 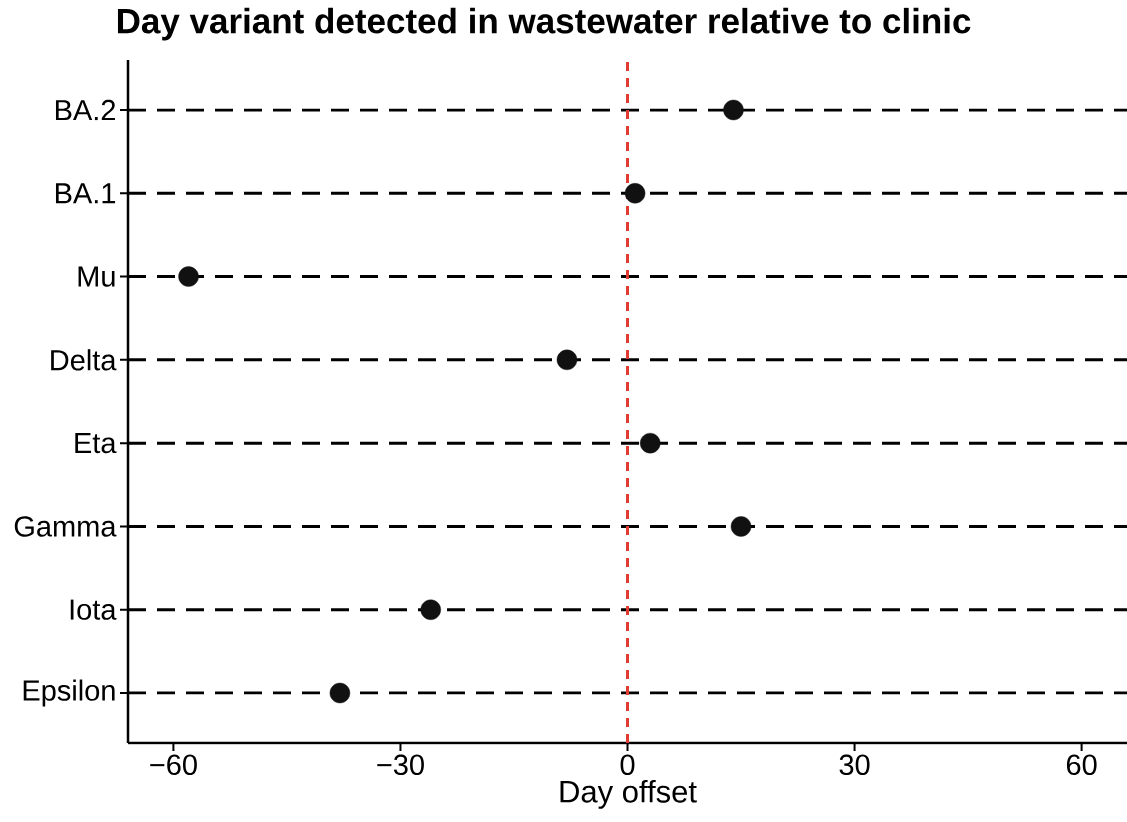 What do you see at coordinates (627, 765) in the screenshot?
I see `x-tick-label: 0` at bounding box center [627, 765].